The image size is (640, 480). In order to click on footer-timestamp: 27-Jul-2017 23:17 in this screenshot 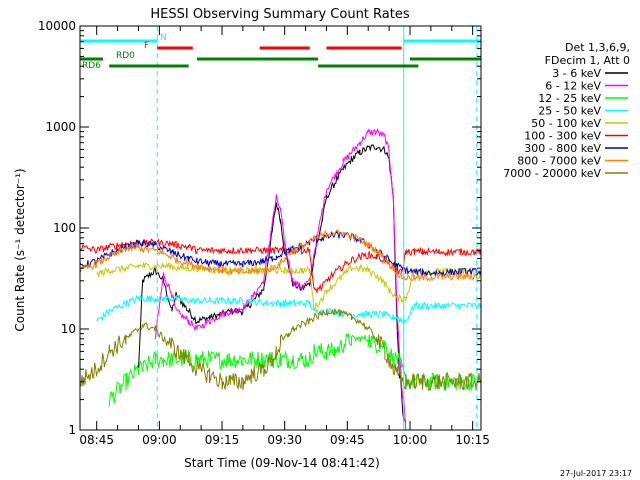, I will do `click(596, 473)`.